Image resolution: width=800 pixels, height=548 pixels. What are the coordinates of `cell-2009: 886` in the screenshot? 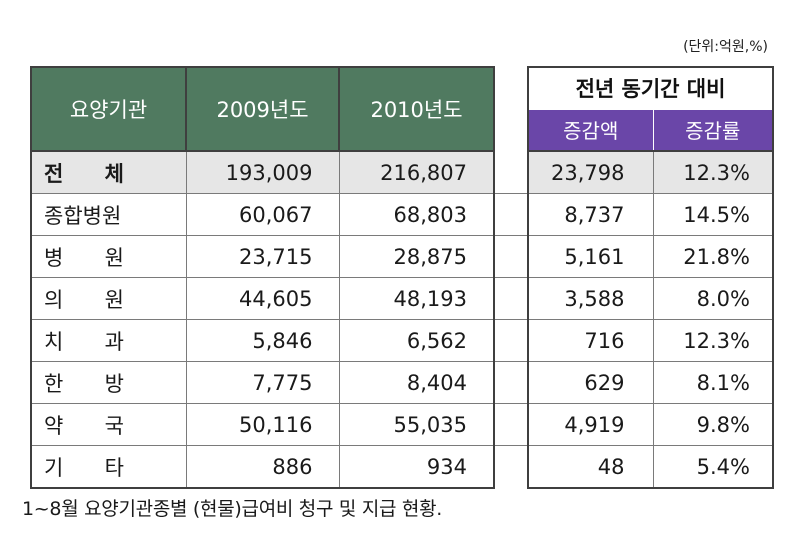 It's located at (262, 467).